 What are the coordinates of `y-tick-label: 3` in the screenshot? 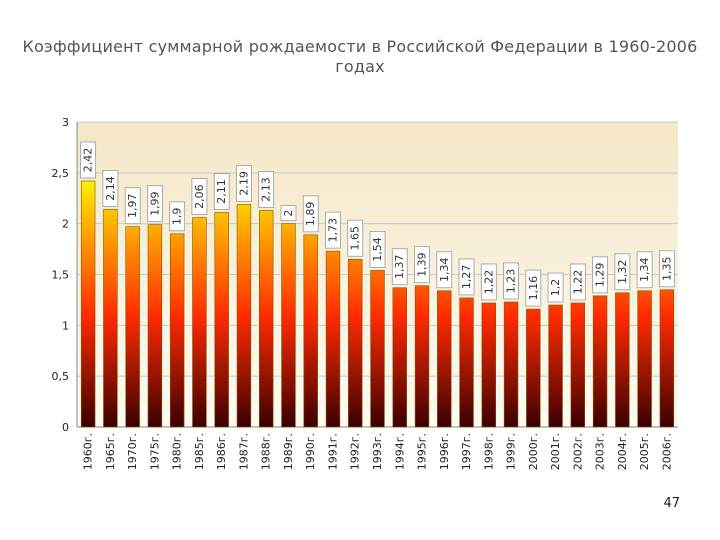 It's located at (65, 122).